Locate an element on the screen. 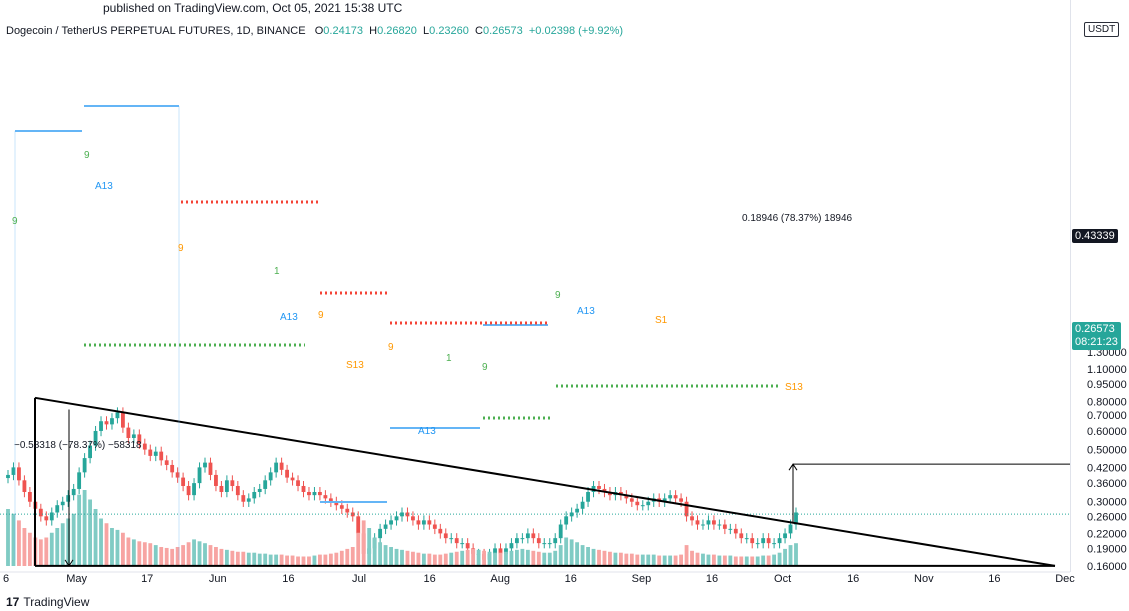 The height and width of the screenshot is (611, 1129). bar-countdown: 08:21:23 is located at coordinates (1096, 342).